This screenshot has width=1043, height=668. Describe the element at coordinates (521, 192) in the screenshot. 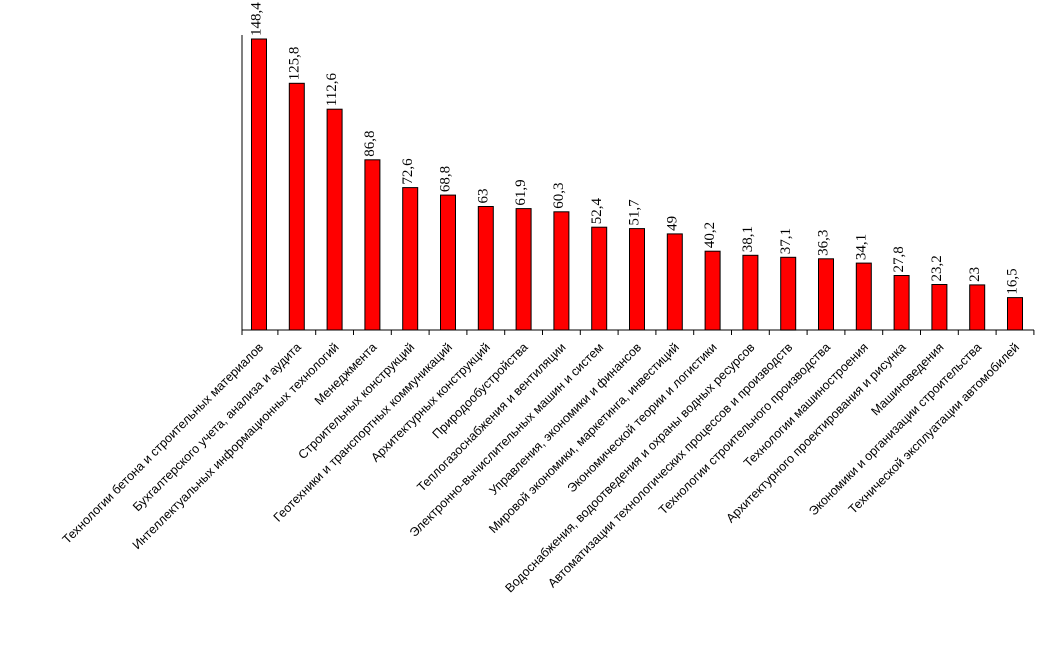

I see `value-label: 61,9` at that location.